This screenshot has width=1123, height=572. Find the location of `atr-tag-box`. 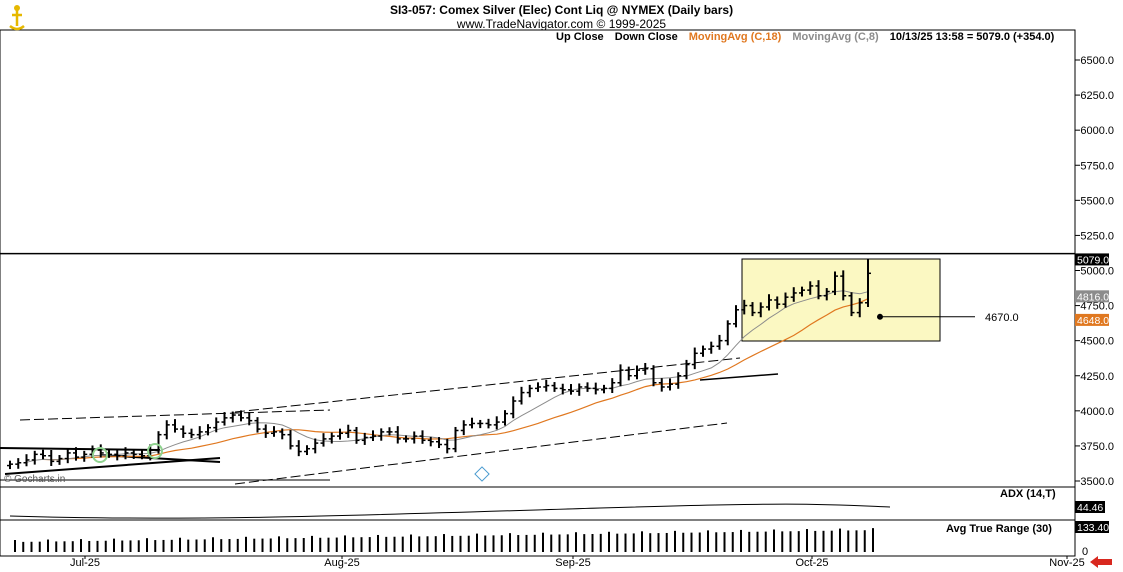

atr-tag-box is located at coordinates (1092, 527).